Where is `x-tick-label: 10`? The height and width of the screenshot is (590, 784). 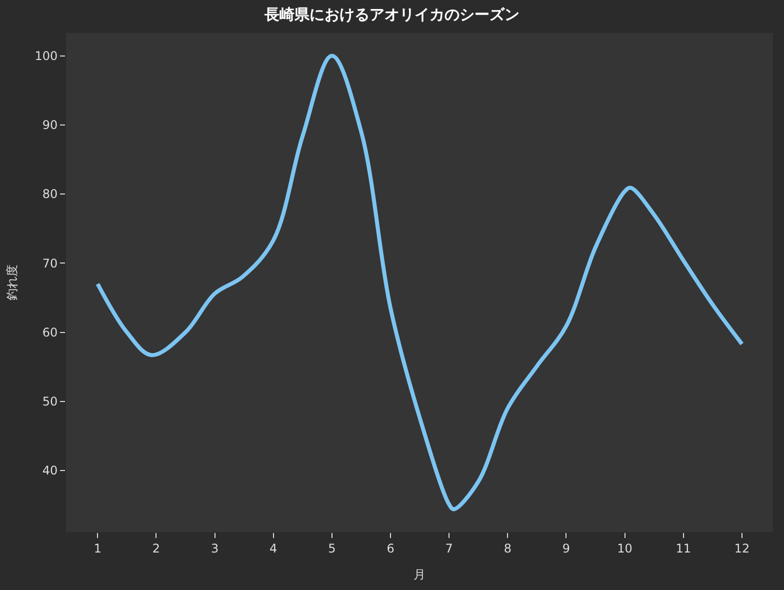
x-tick-label: 10 is located at coordinates (624, 548).